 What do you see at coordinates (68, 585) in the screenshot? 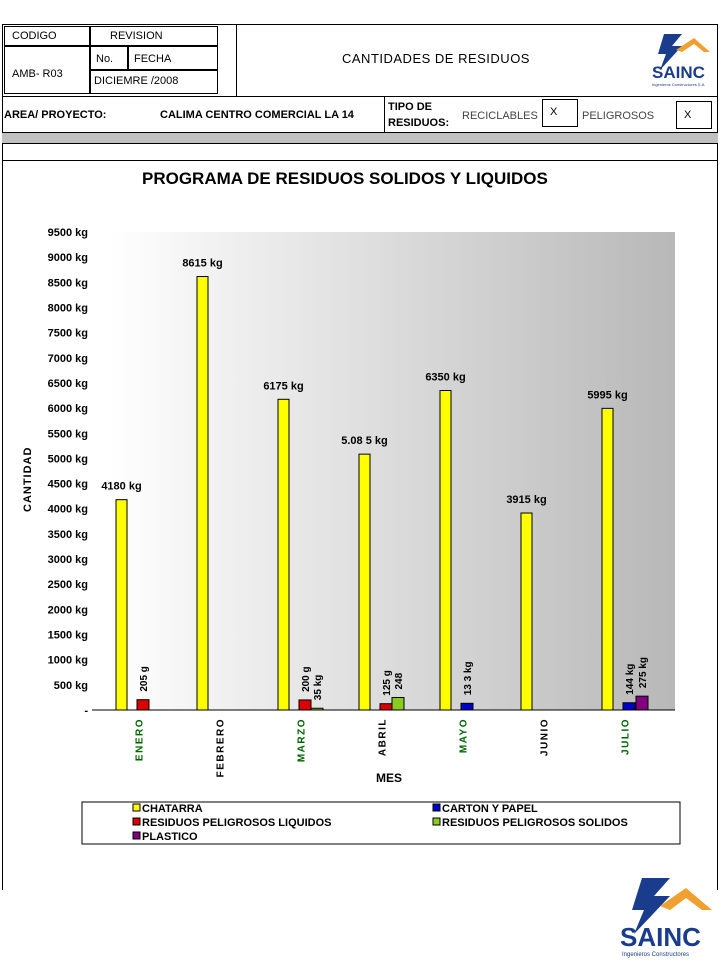
I see `y-tick-label: 2500 kg` at bounding box center [68, 585].